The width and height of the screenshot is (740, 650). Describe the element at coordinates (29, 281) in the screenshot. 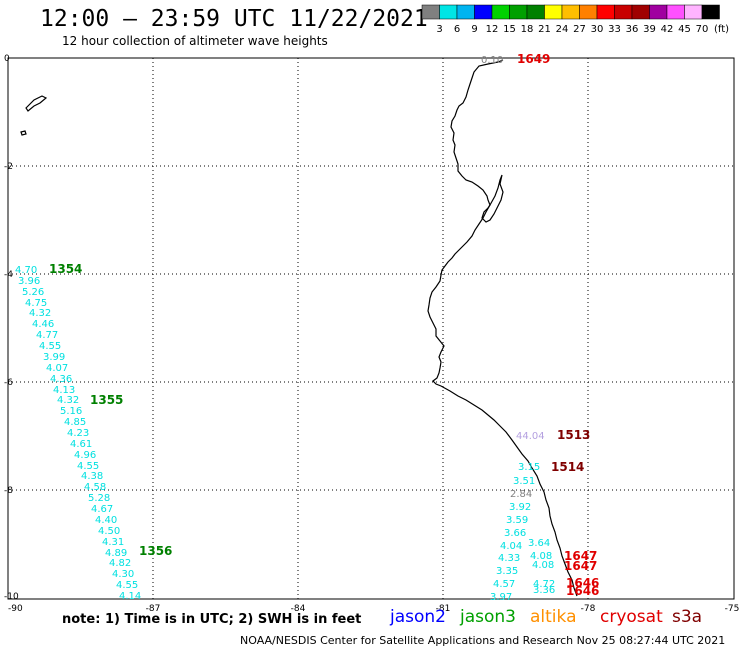

I see `left-track-wave-height: 3.96` at that location.